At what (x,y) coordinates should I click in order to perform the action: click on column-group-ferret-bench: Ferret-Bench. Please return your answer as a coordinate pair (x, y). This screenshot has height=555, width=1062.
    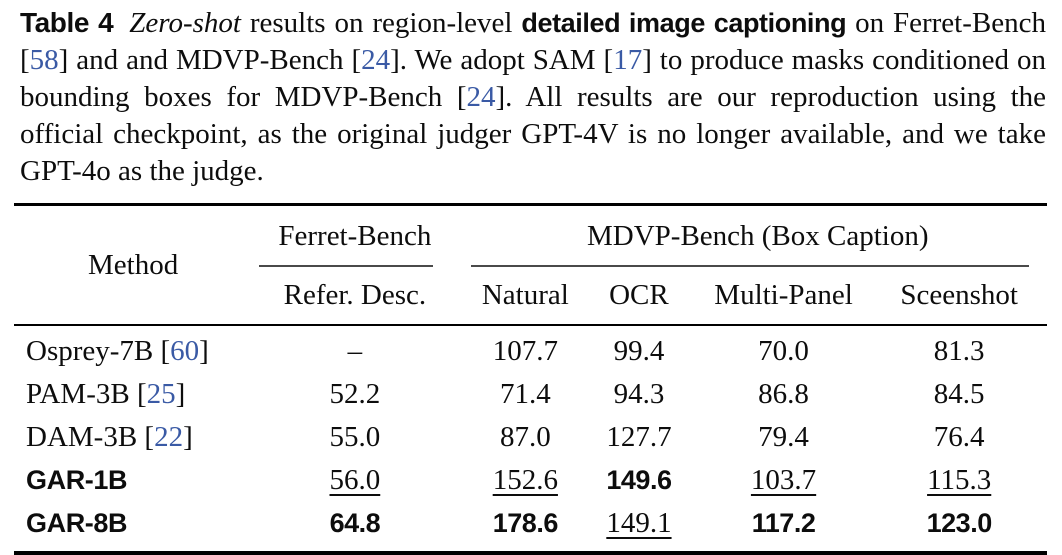
    Looking at the image, I should click on (354, 236).